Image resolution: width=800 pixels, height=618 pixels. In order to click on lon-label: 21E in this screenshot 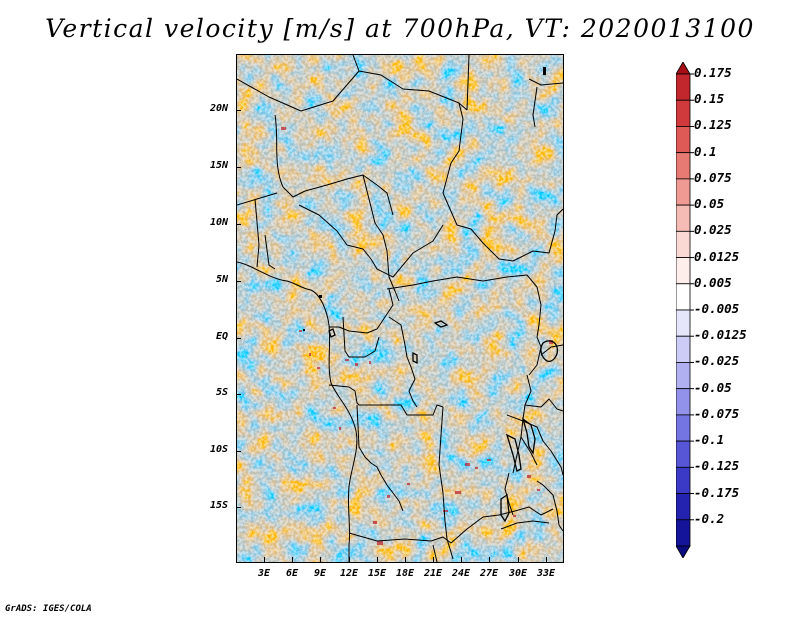, I will do `click(433, 573)`.